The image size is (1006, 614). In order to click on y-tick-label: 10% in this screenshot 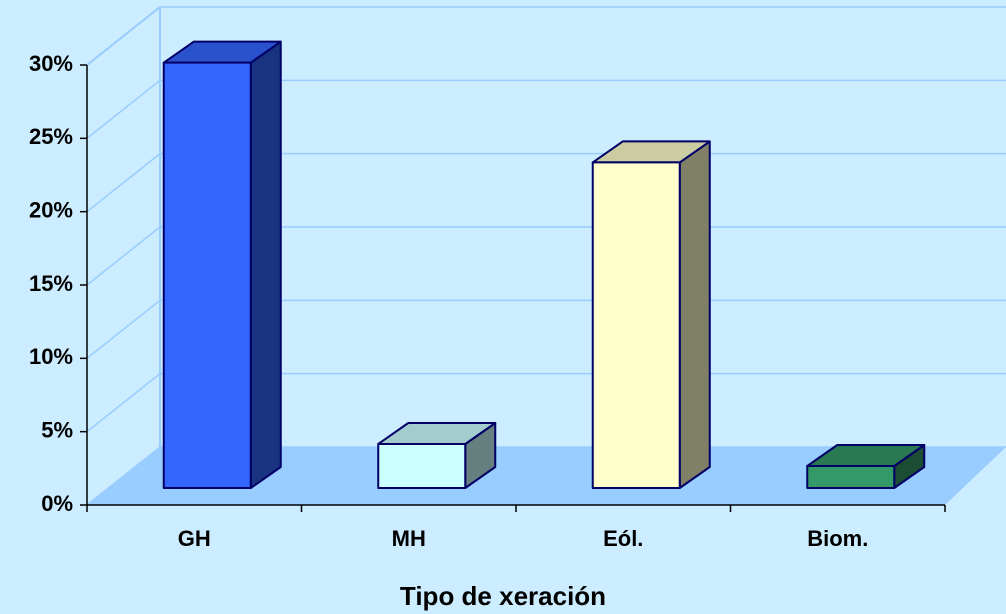, I will do `click(51, 356)`.